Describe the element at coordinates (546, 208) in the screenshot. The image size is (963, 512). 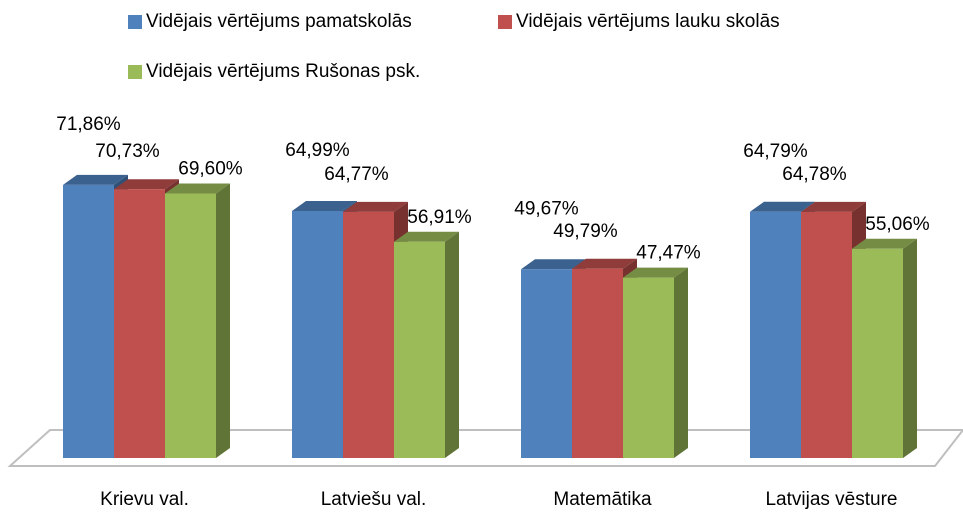
I see `data-label: 49,67%` at that location.